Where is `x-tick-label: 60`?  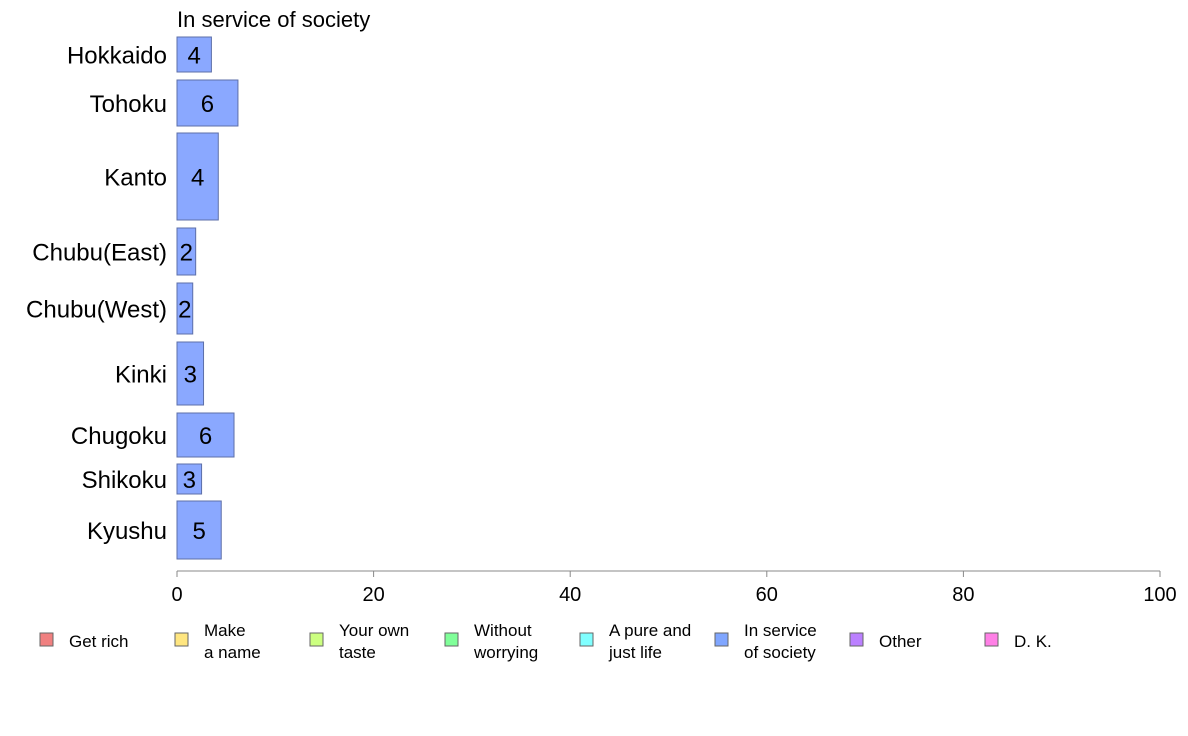 x-tick-label: 60 is located at coordinates (767, 595).